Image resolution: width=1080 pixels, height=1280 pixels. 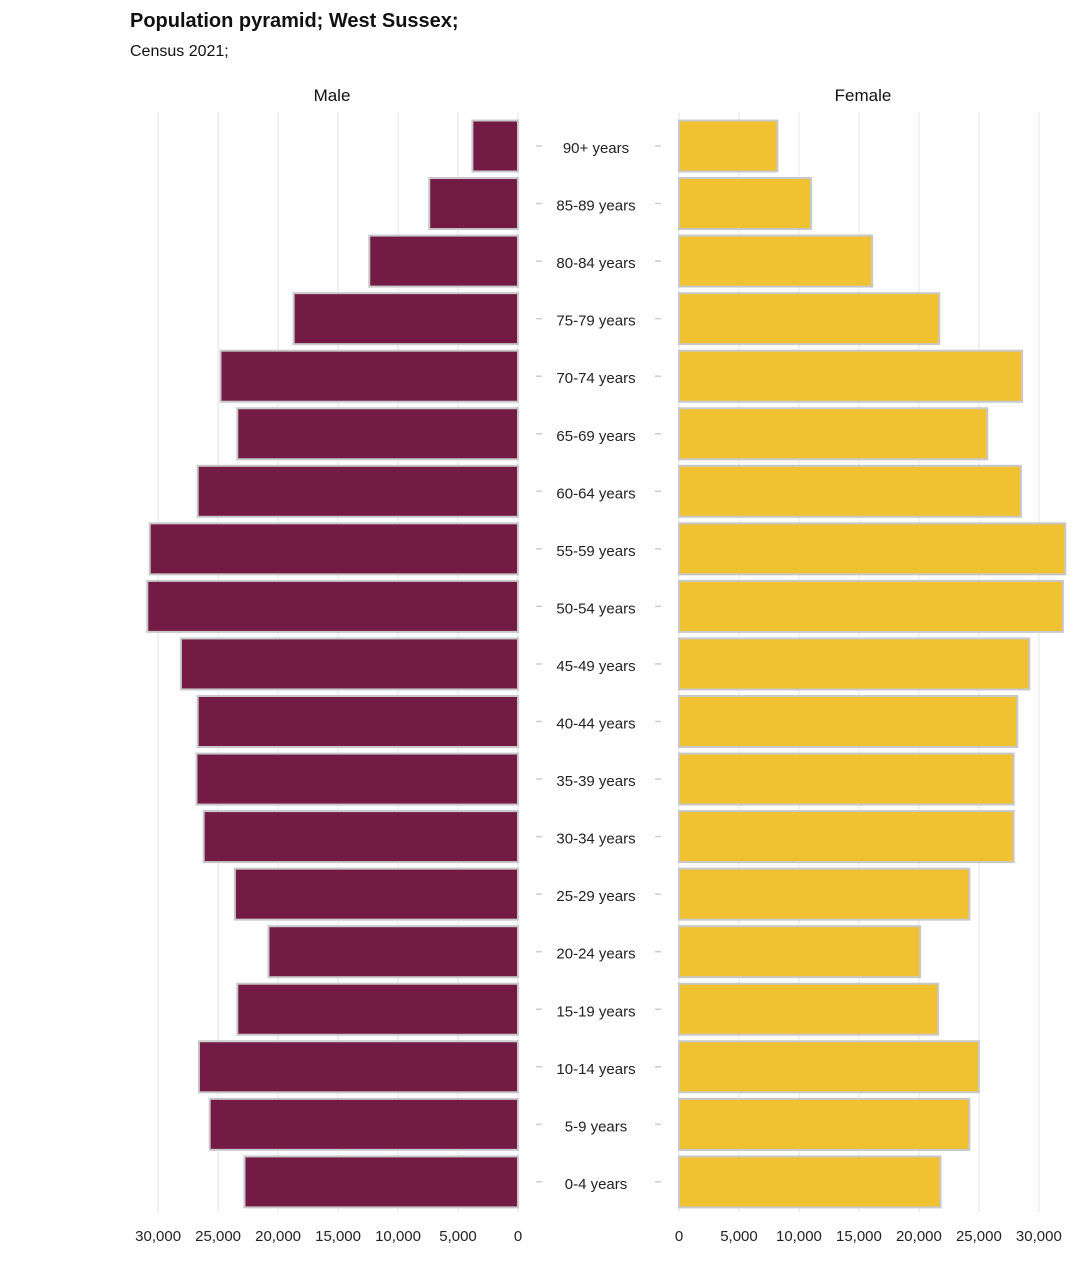 What do you see at coordinates (278, 1236) in the screenshot?
I see `male-x-tick-label: 20,000` at bounding box center [278, 1236].